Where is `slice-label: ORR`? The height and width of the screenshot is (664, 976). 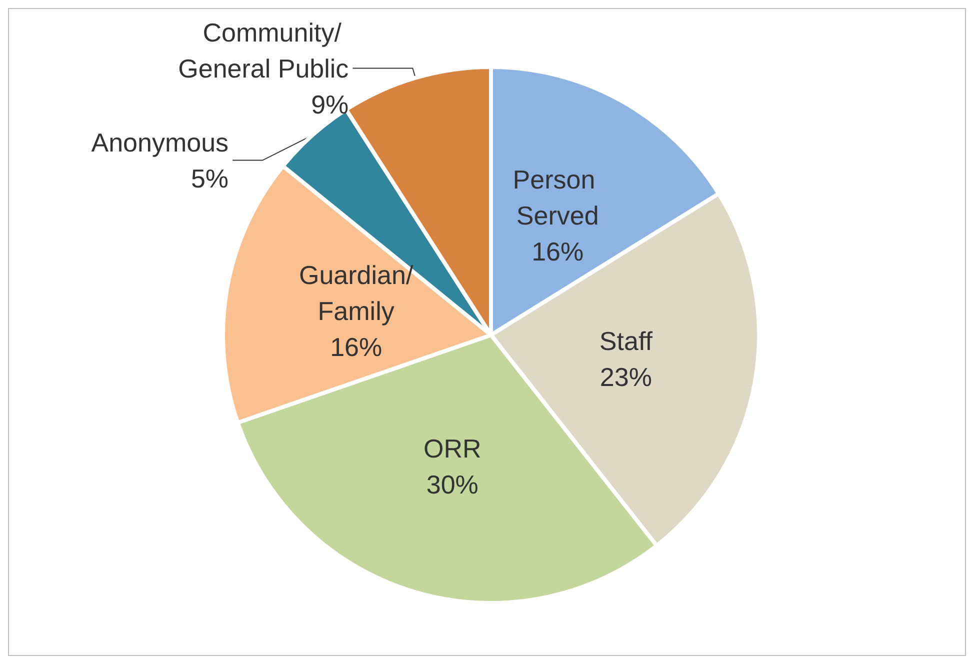 slice-label: ORR is located at coordinates (453, 448).